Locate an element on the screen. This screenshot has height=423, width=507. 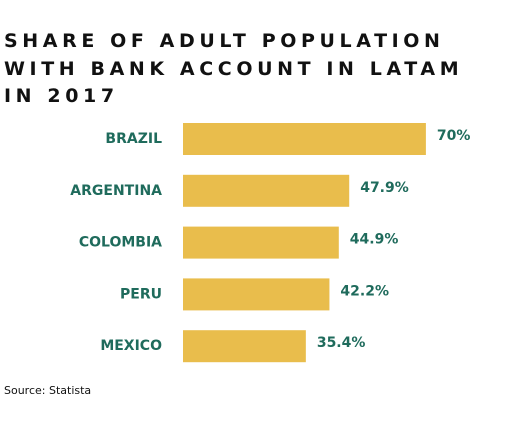
value-label: 42.2% is located at coordinates (364, 291).